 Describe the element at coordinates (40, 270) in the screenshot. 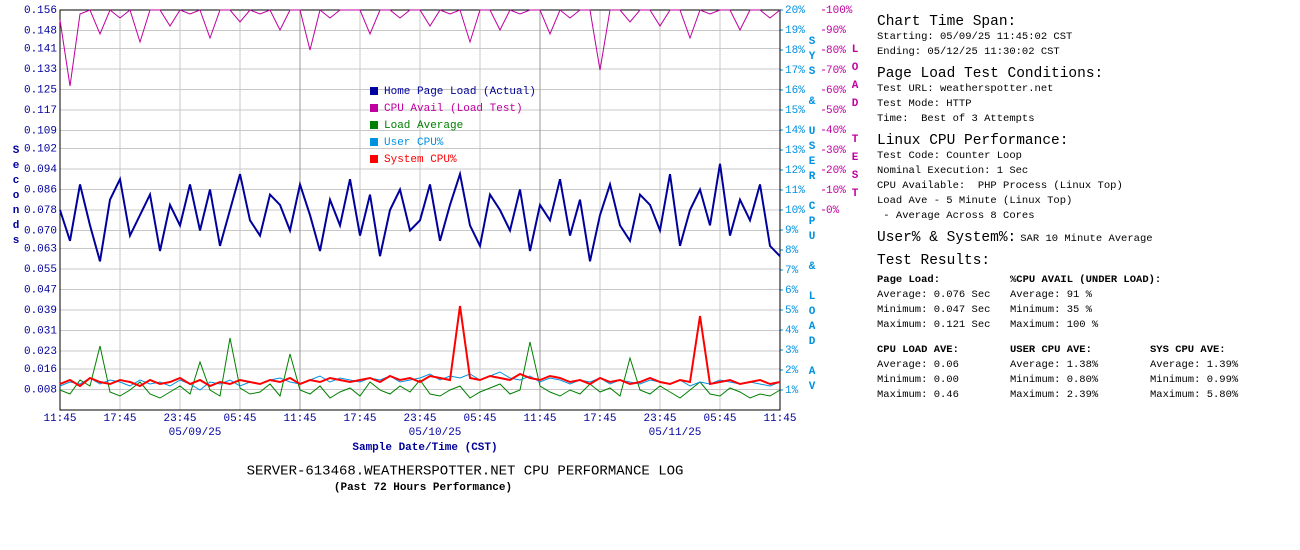

I see `y-tick-label: 0.055` at that location.